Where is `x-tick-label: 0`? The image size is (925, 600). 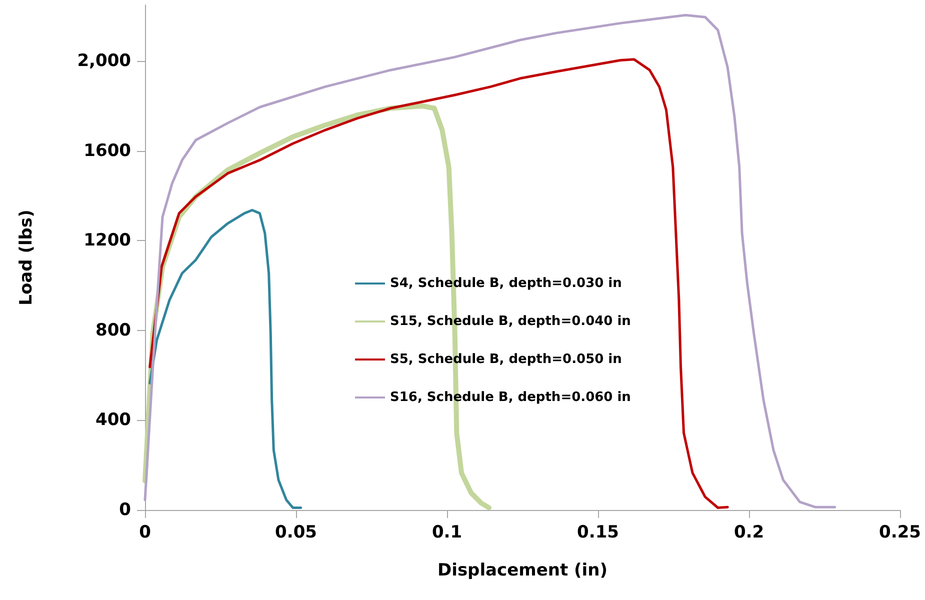 x-tick-label: 0 is located at coordinates (145, 532).